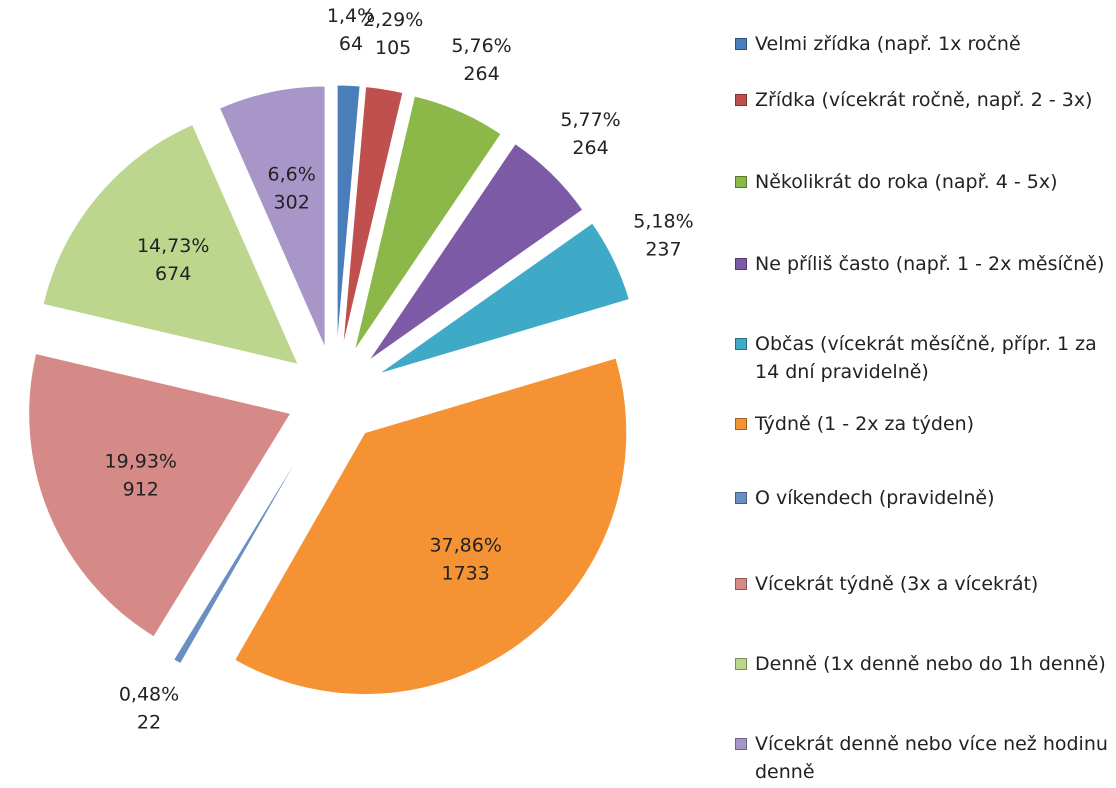 The image size is (1116, 788). I want to click on slice-percent-label: 14,73%, so click(173, 246).